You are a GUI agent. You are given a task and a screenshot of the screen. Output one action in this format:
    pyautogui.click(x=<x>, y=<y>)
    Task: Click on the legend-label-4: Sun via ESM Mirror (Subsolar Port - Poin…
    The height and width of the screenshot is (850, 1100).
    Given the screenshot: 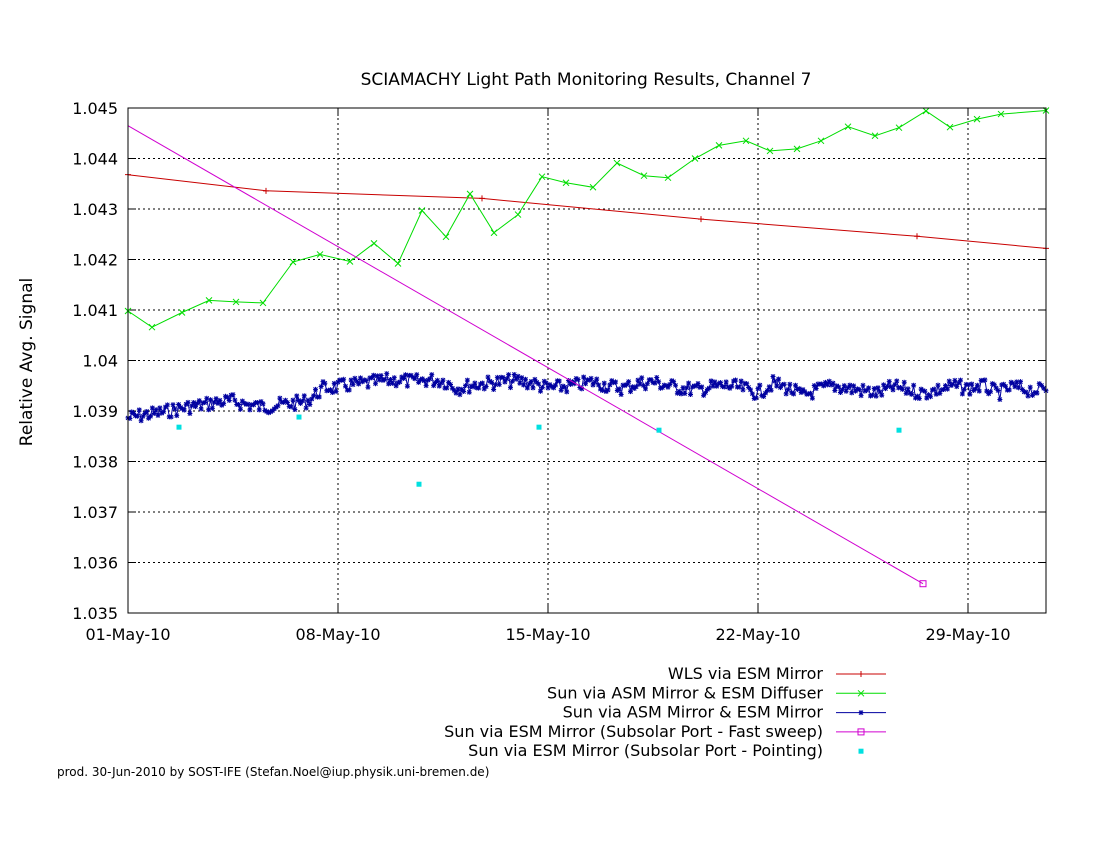 What is the action you would take?
    pyautogui.click(x=645, y=750)
    